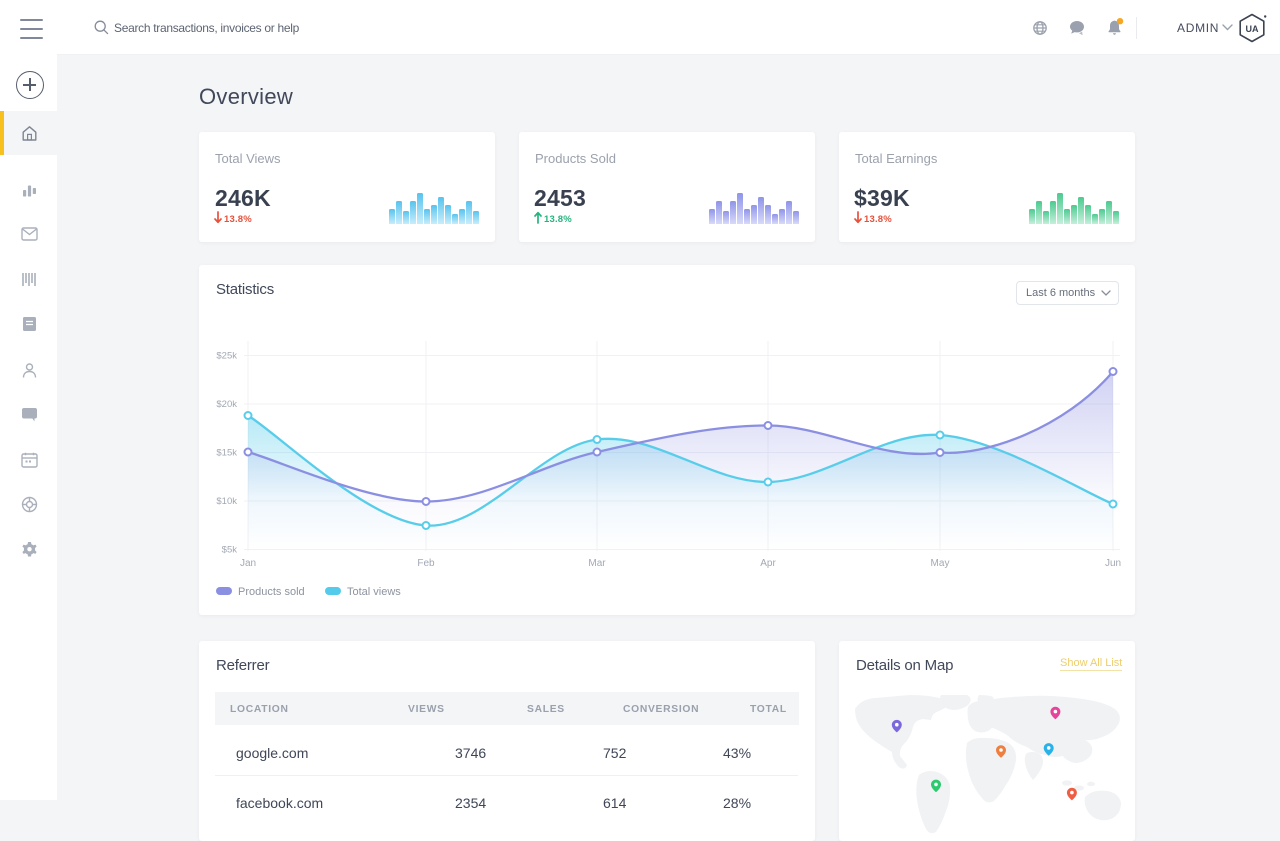  Describe the element at coordinates (226, 453) in the screenshot. I see `svg-text: $15k` at that location.